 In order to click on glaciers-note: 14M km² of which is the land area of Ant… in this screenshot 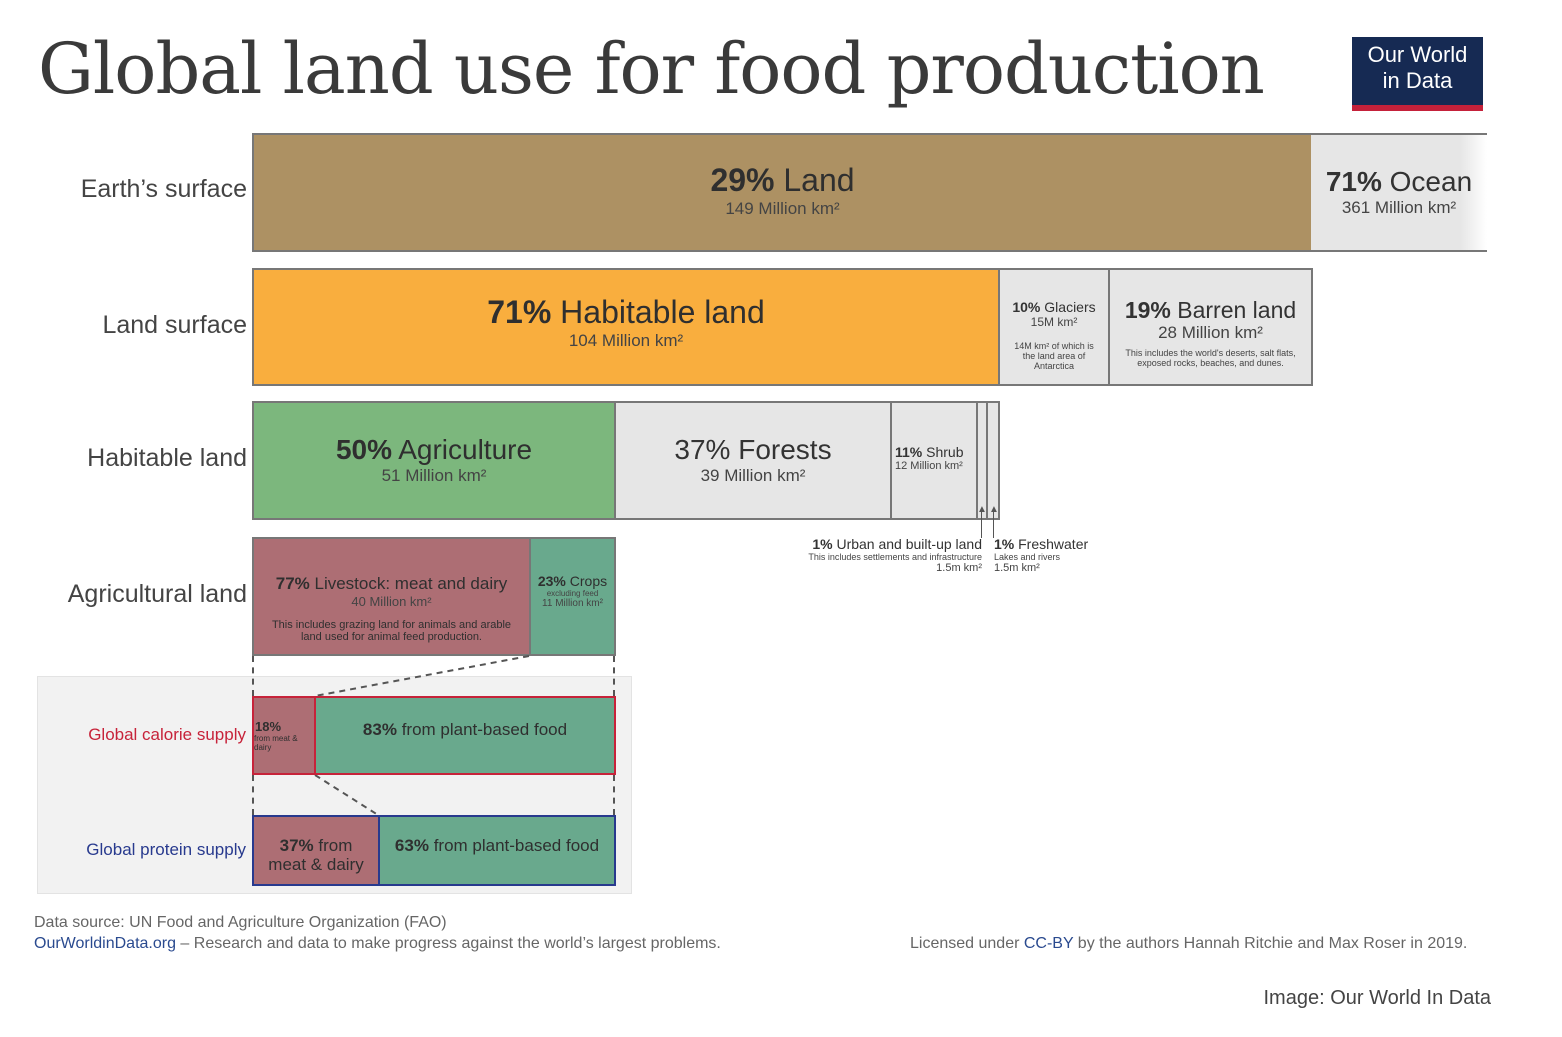, I will do `click(1054, 356)`.